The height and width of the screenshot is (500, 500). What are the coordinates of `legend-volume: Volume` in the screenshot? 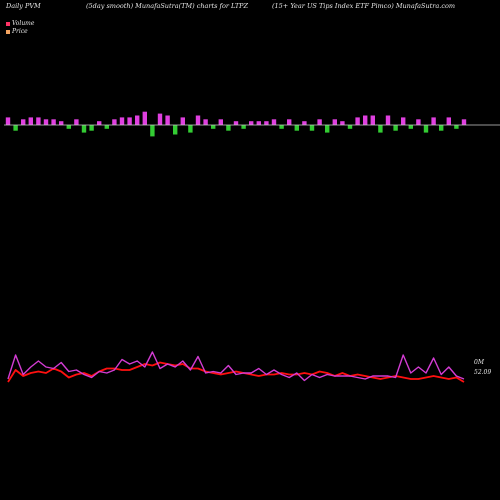 It's located at (20, 23).